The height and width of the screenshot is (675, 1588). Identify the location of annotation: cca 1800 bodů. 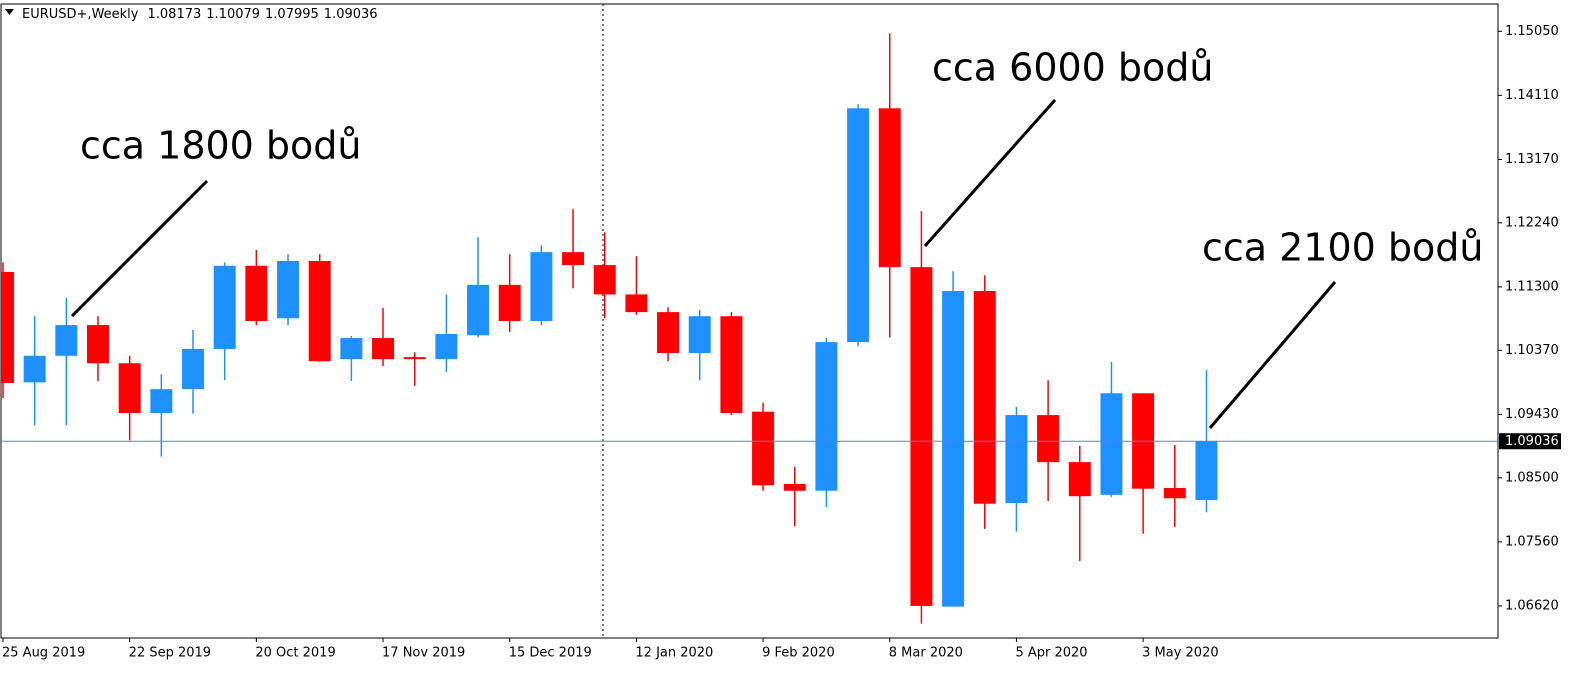
(221, 146).